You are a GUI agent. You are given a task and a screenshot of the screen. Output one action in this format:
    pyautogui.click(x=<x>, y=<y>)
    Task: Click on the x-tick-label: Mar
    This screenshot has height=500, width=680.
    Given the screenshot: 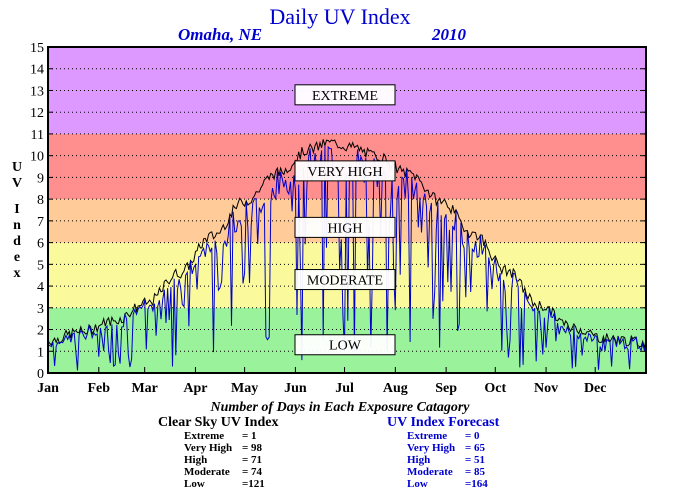 What is the action you would take?
    pyautogui.click(x=144, y=388)
    